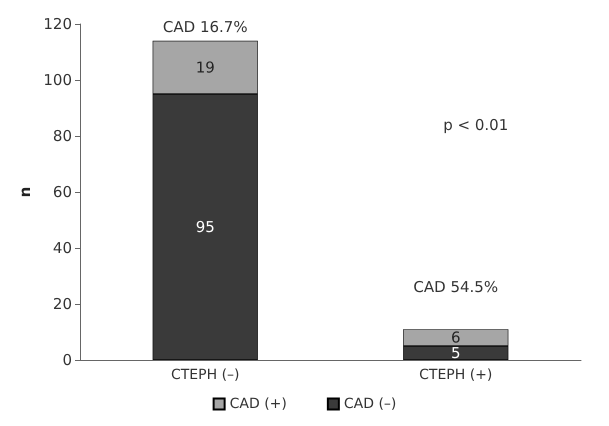  What do you see at coordinates (455, 353) in the screenshot?
I see `data-label: 5` at bounding box center [455, 353].